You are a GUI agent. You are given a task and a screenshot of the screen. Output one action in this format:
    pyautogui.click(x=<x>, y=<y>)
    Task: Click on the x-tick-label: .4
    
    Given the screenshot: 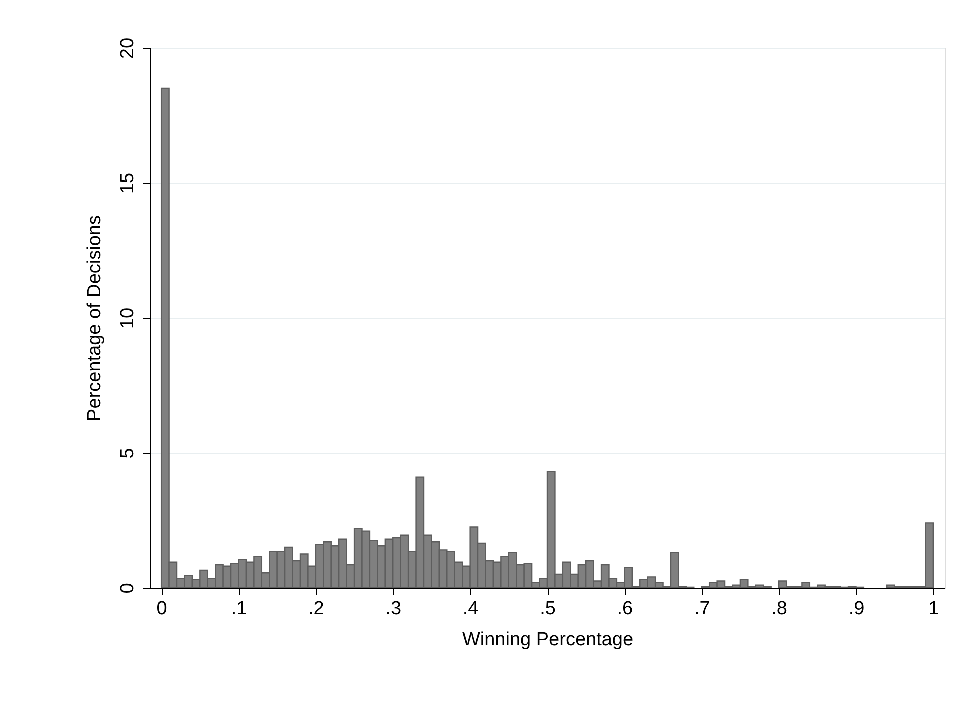 What is the action you would take?
    pyautogui.click(x=471, y=609)
    